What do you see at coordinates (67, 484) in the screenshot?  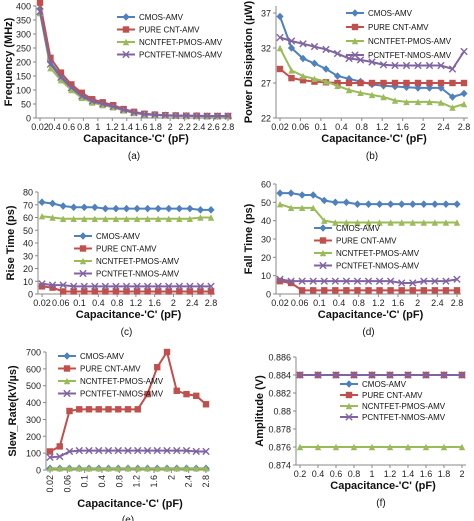 I see `x-tick-label: 0.06` at bounding box center [67, 484].